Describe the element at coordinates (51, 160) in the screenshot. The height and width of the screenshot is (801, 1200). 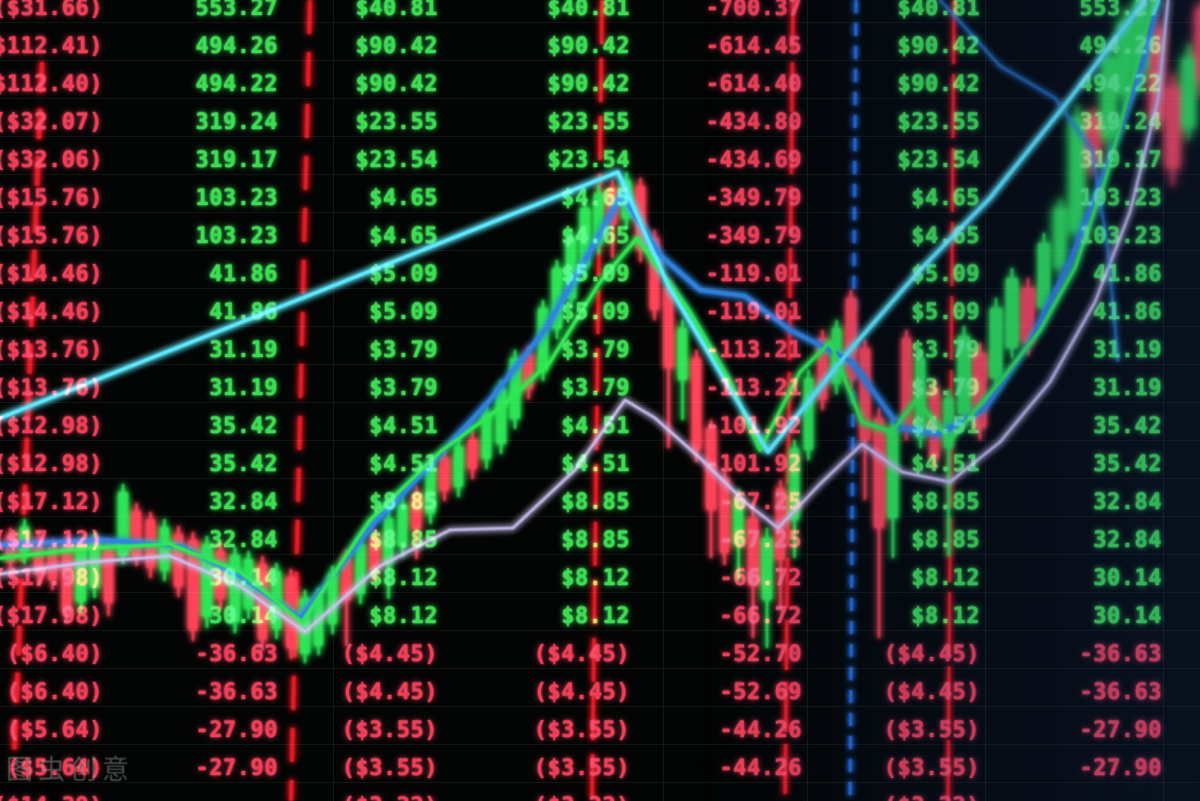
I see `quote-cell: ($32.06)` at that location.